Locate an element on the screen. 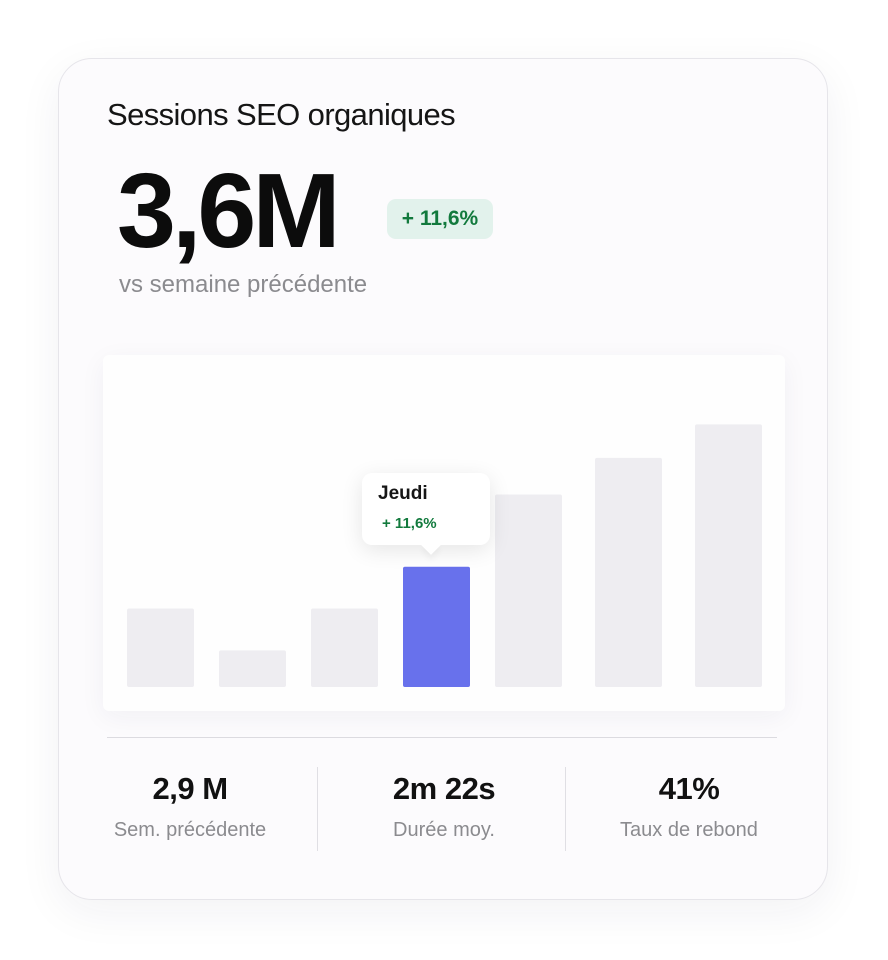 This screenshot has width=888, height=960. comparison-label: vs semaine précédente is located at coordinates (243, 284).